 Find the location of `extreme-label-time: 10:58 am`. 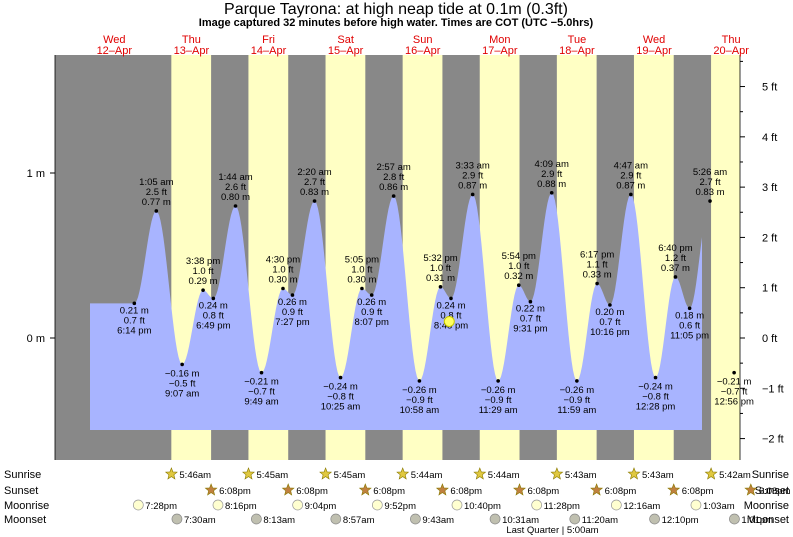

extreme-label-time: 10:58 am is located at coordinates (420, 410).